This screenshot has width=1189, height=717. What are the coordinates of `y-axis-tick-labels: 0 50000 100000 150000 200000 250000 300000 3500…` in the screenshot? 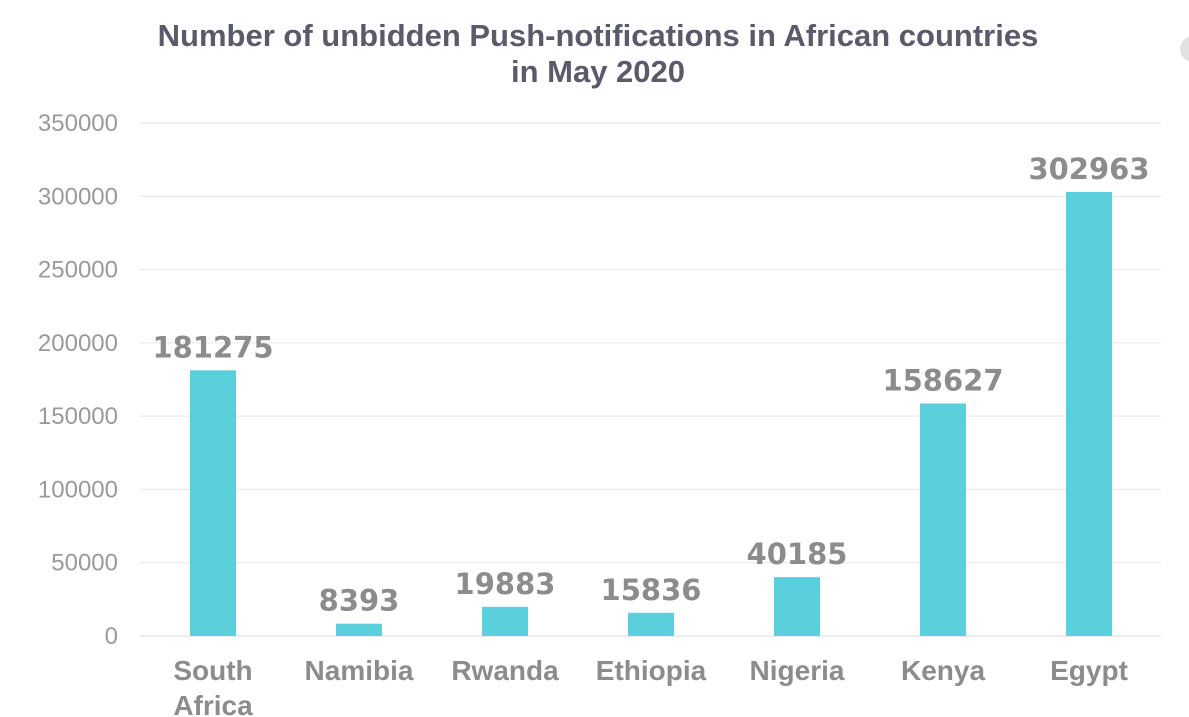 It's located at (78, 380).